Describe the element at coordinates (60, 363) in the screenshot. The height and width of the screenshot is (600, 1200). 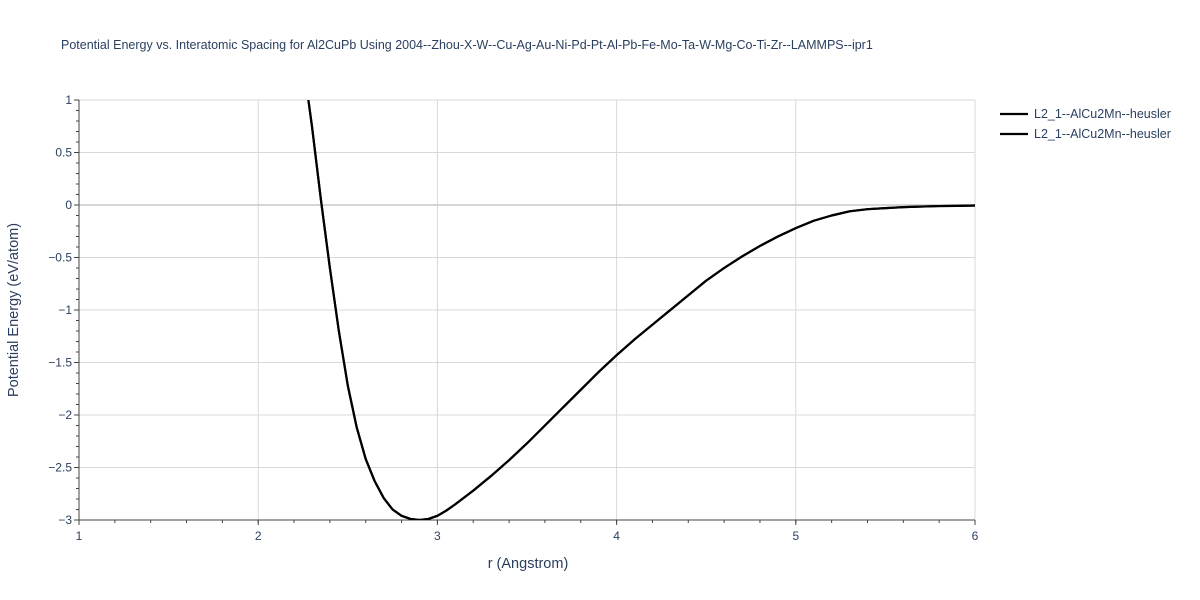
I see `y-tick-label: −1.5` at that location.